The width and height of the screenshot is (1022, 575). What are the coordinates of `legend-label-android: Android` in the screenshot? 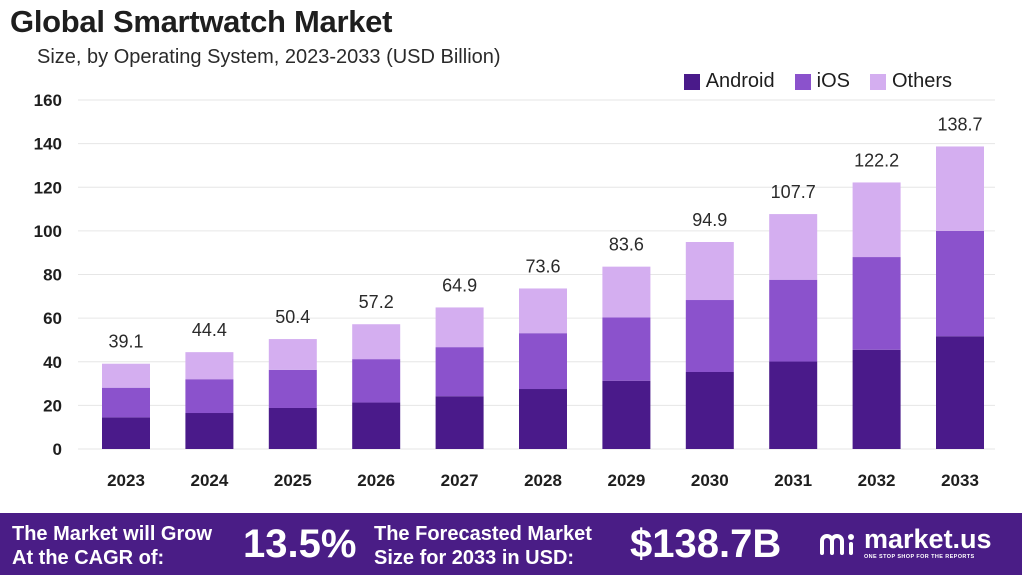 It's located at (740, 81).